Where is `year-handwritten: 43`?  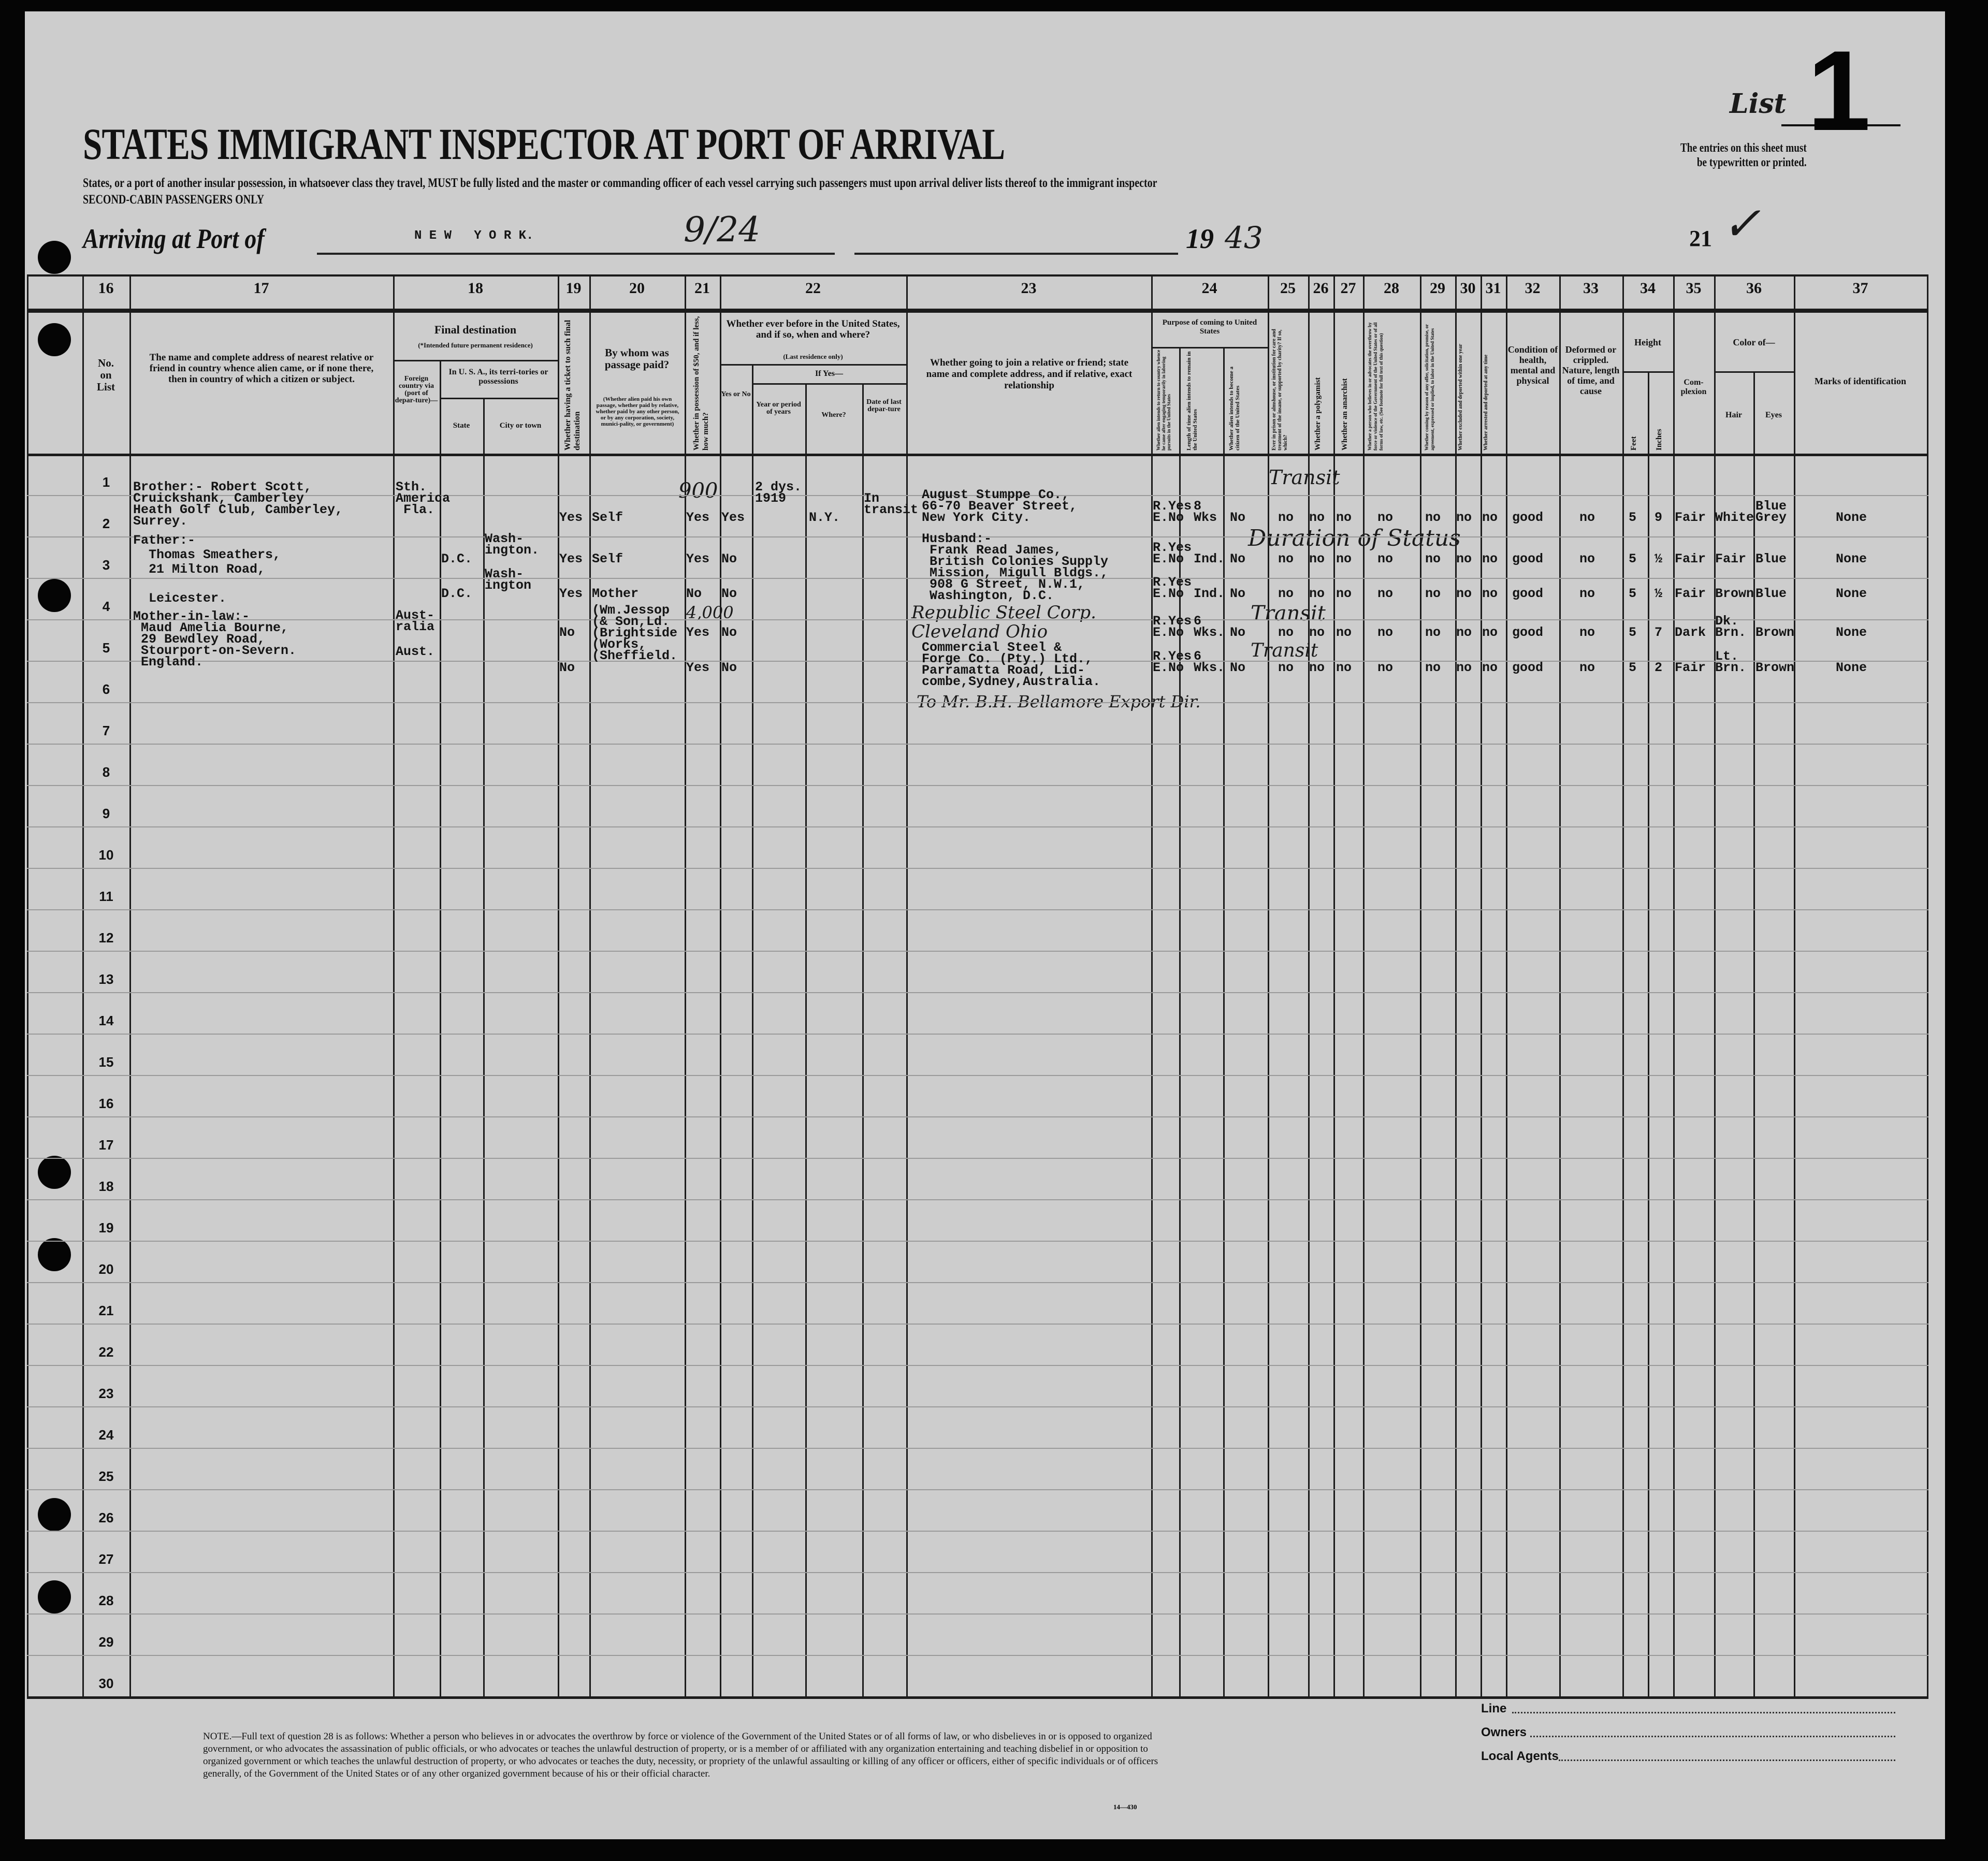
year-handwritten: 43 is located at coordinates (1244, 237).